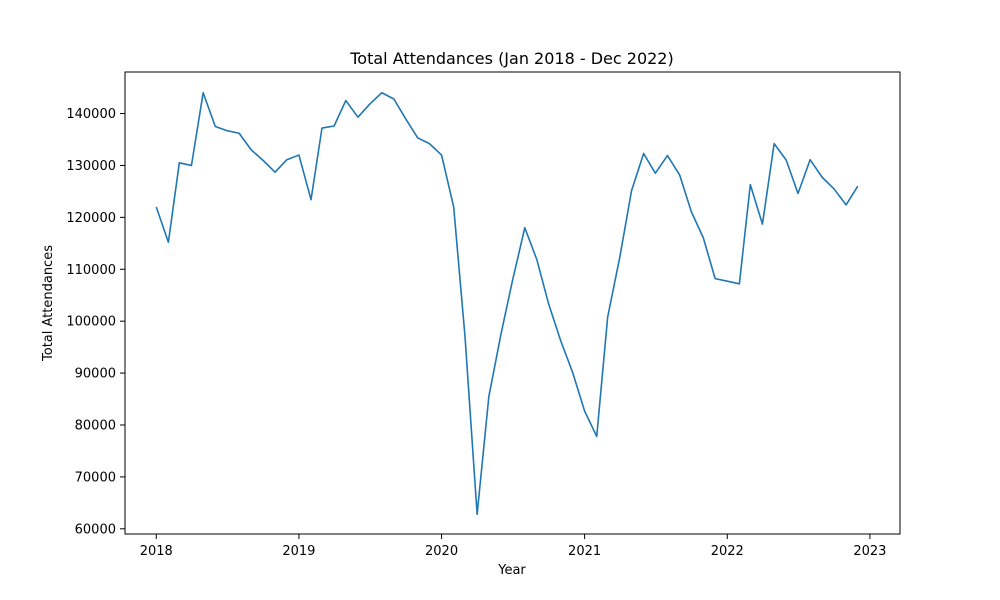  Describe the element at coordinates (91, 270) in the screenshot. I see `y-tick-label: 110000` at that location.